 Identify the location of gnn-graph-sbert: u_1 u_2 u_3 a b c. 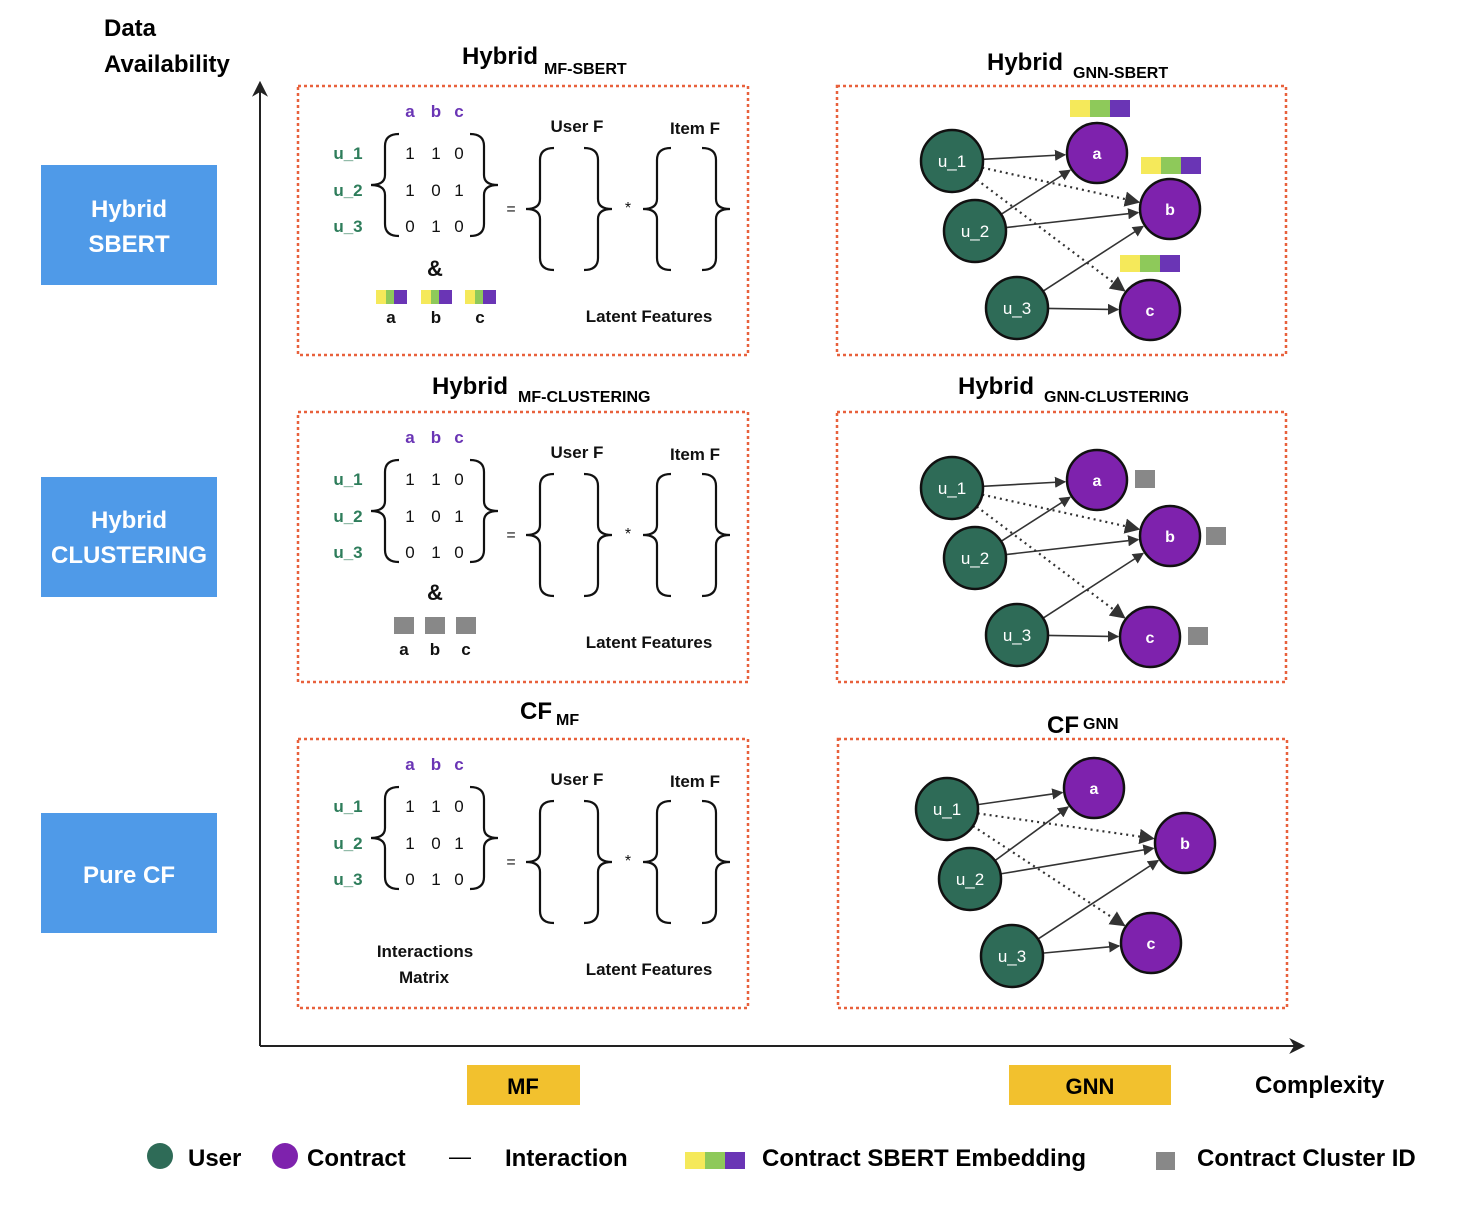
(1060, 221).